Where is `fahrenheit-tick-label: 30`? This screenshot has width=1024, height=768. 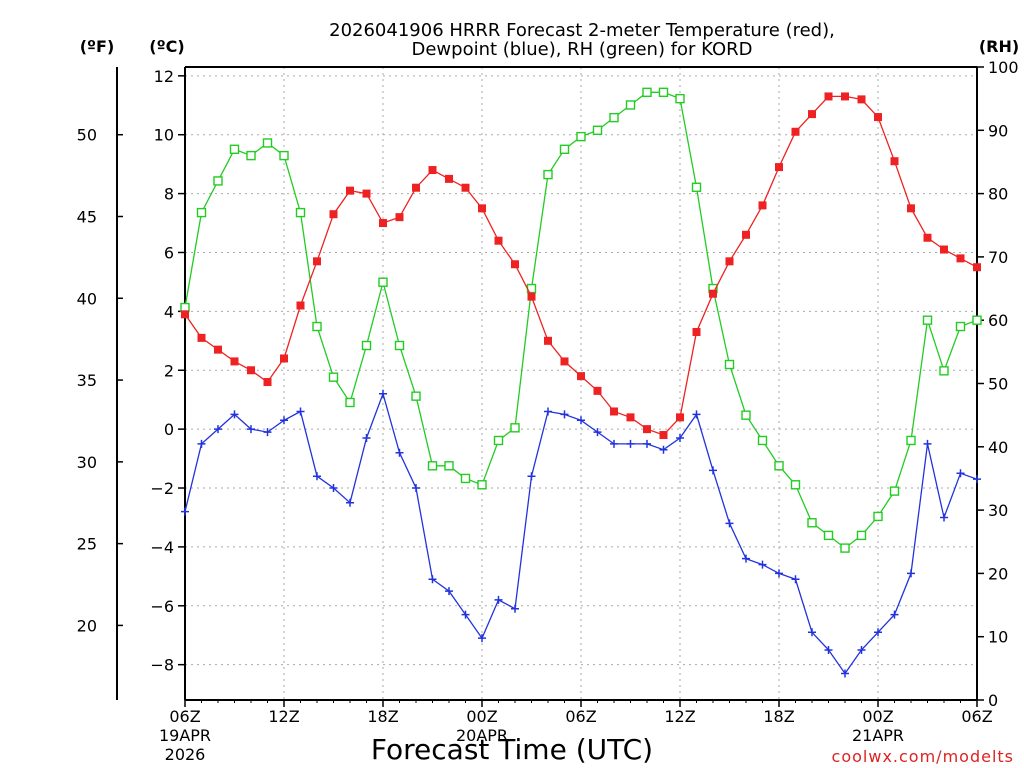
fahrenheit-tick-label: 30 is located at coordinates (87, 462).